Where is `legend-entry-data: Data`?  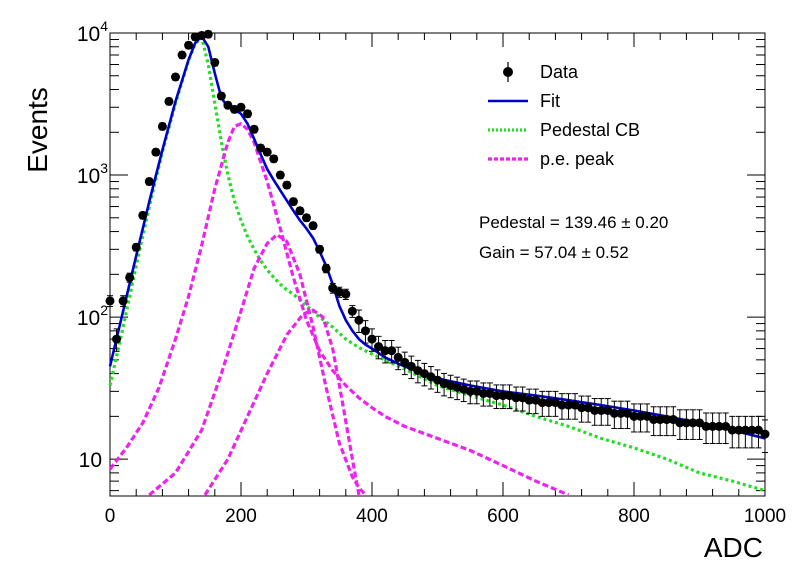
legend-entry-data: Data is located at coordinates (541, 72).